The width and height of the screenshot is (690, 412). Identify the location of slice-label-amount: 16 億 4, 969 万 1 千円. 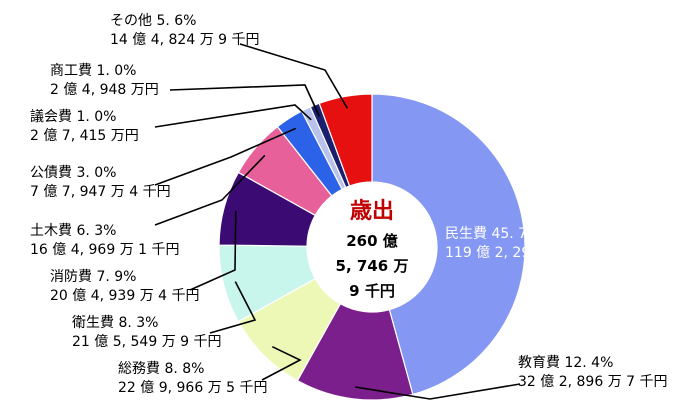
(105, 250).